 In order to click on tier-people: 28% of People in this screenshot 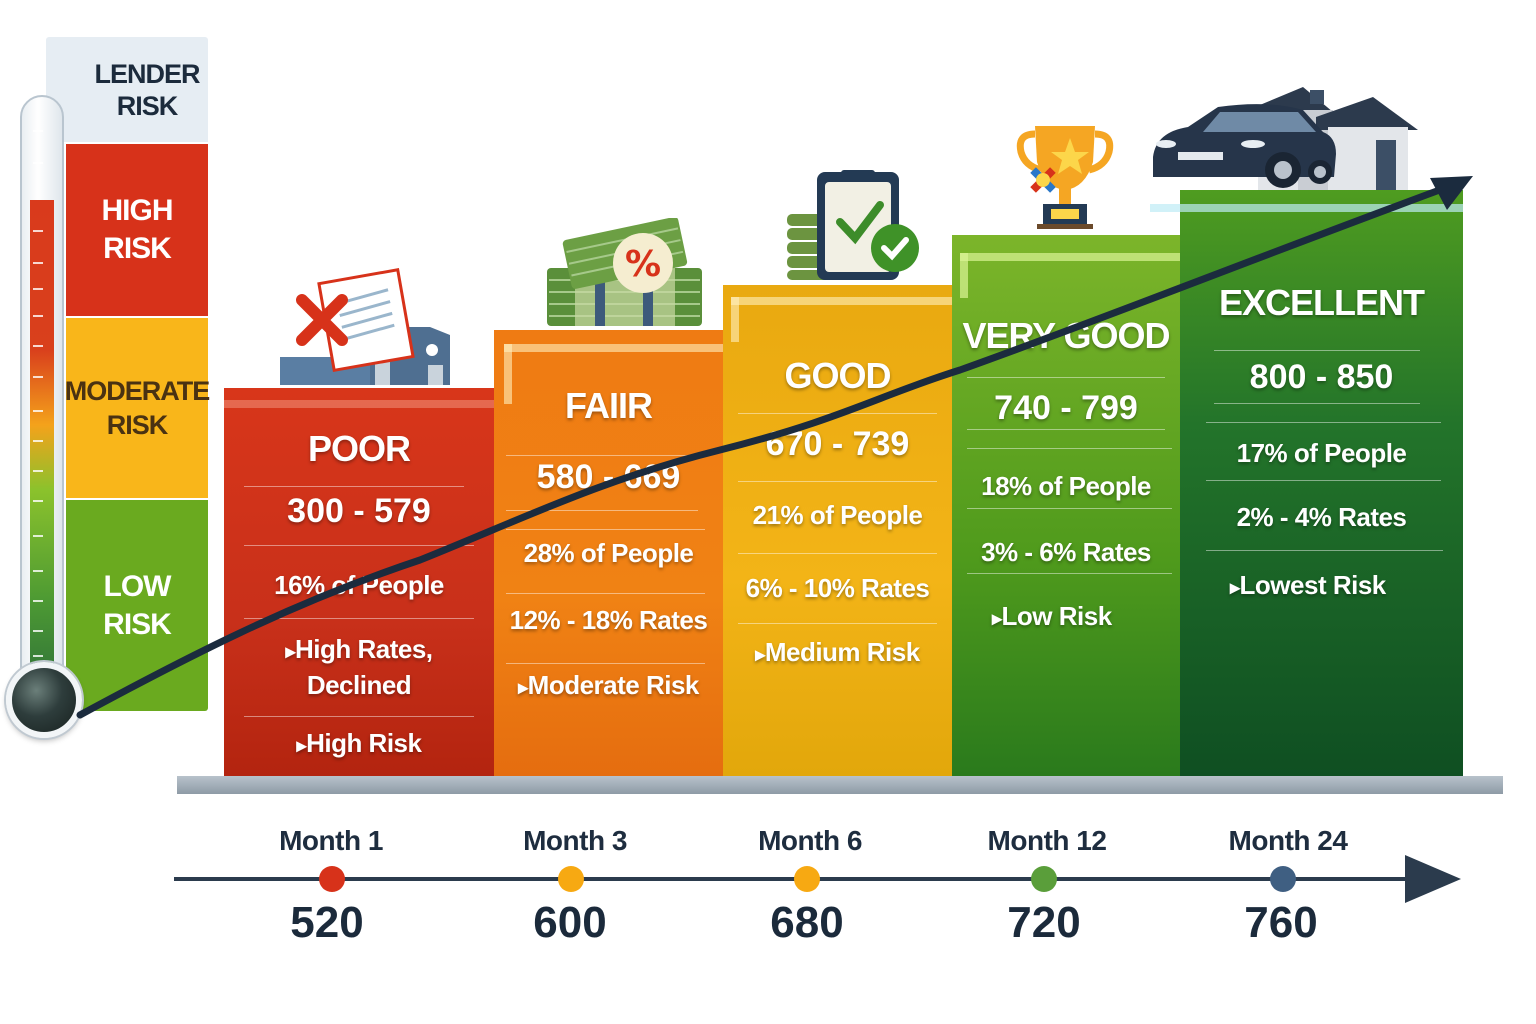, I will do `click(608, 553)`.